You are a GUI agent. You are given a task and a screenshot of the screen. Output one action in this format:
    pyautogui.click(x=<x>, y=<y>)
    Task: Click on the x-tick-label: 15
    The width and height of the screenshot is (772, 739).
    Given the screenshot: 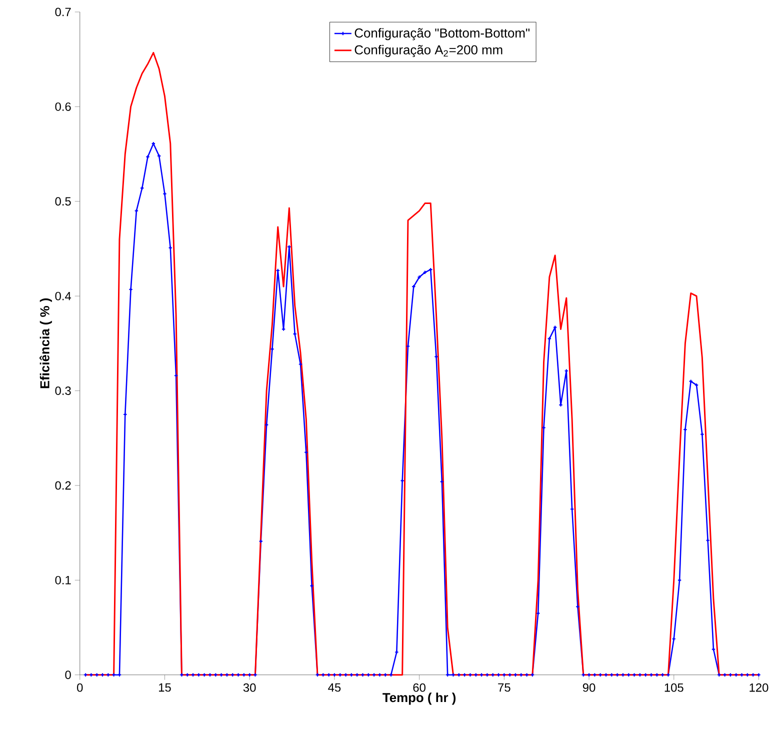 What is the action you would take?
    pyautogui.click(x=164, y=687)
    